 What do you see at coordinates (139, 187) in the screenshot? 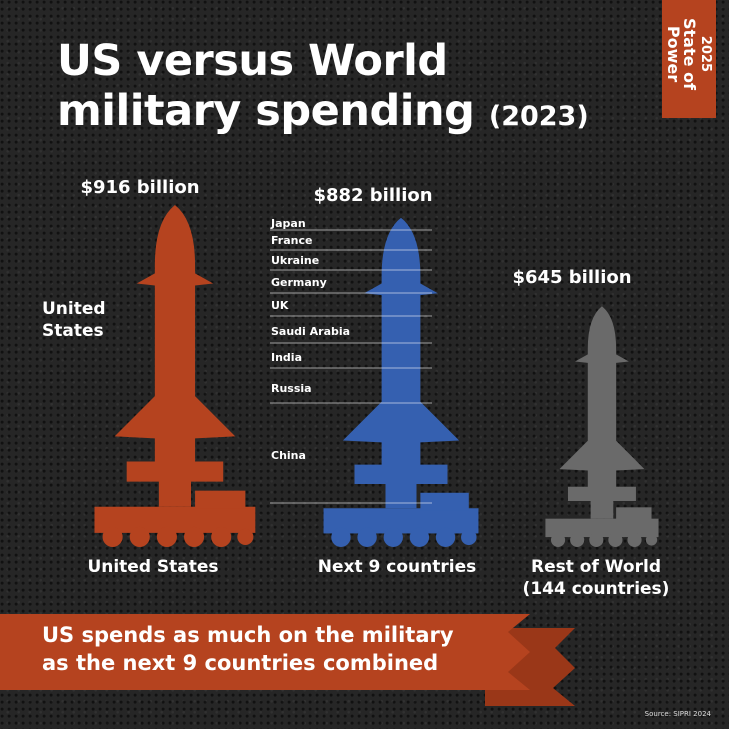
I see `value-label-united-states: $916 billion` at bounding box center [139, 187].